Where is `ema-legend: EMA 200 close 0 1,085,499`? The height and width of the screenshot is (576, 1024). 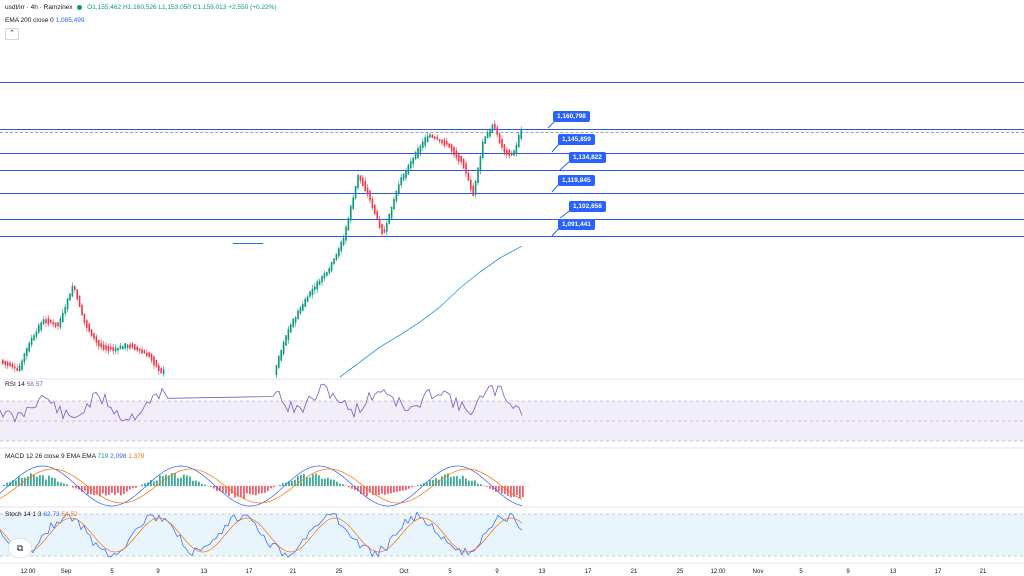 ema-legend: EMA 200 close 0 1,085,499 is located at coordinates (45, 20).